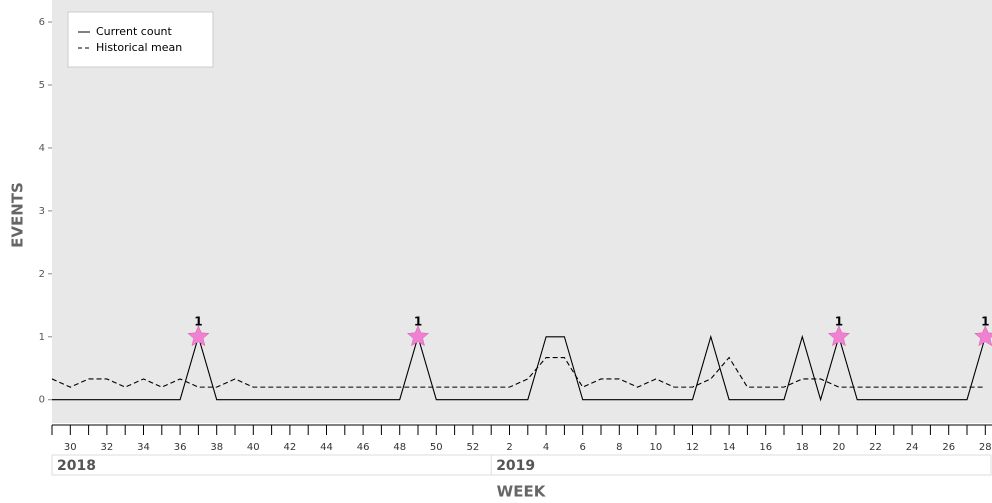 Image resolution: width=992 pixels, height=503 pixels. What do you see at coordinates (70, 447) in the screenshot?
I see `x-tick-label: 30` at bounding box center [70, 447].